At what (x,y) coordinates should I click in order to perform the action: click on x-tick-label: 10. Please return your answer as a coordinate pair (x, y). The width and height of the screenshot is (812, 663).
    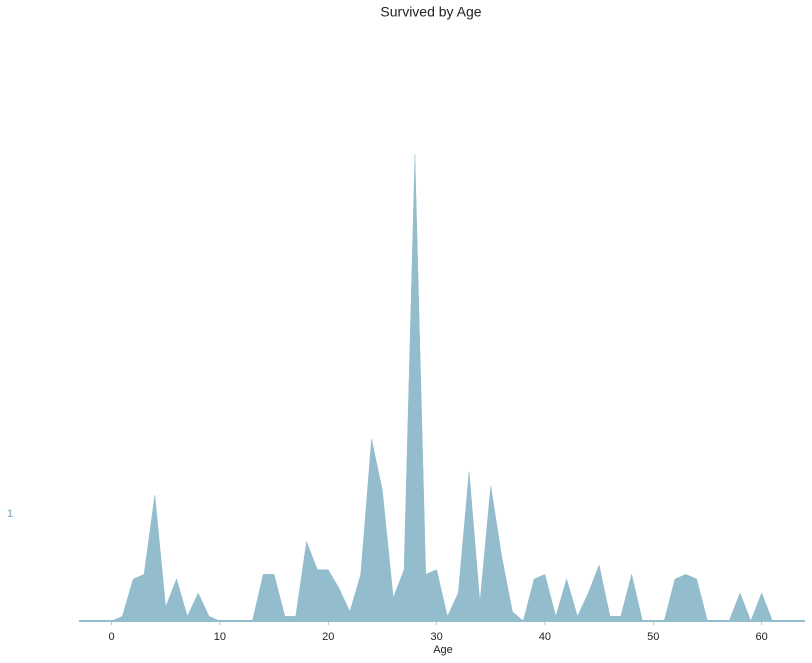
    Looking at the image, I should click on (220, 637).